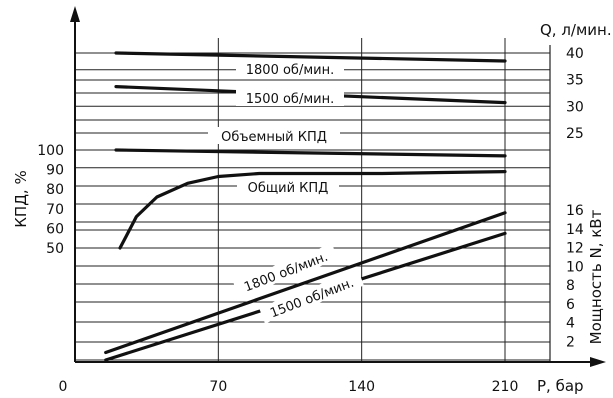  Describe the element at coordinates (570, 305) in the screenshot. I see `power-tick-label: 6` at that location.